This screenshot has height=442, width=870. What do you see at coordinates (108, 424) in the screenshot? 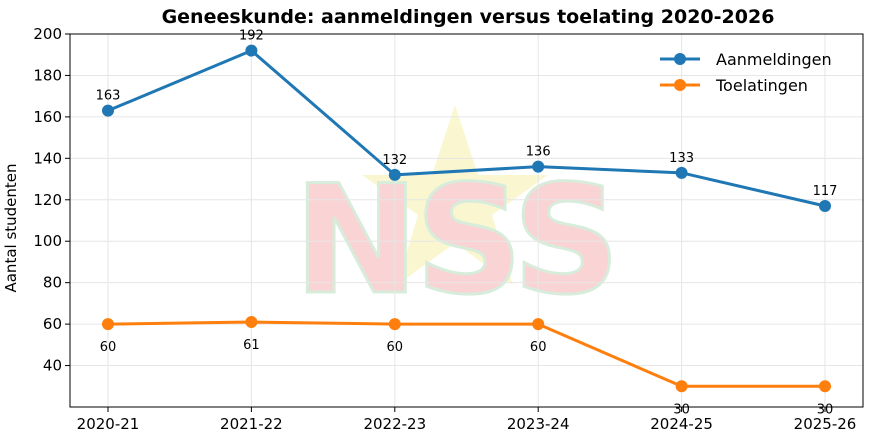
I see `x-tick-label: 2020-21` at bounding box center [108, 424].